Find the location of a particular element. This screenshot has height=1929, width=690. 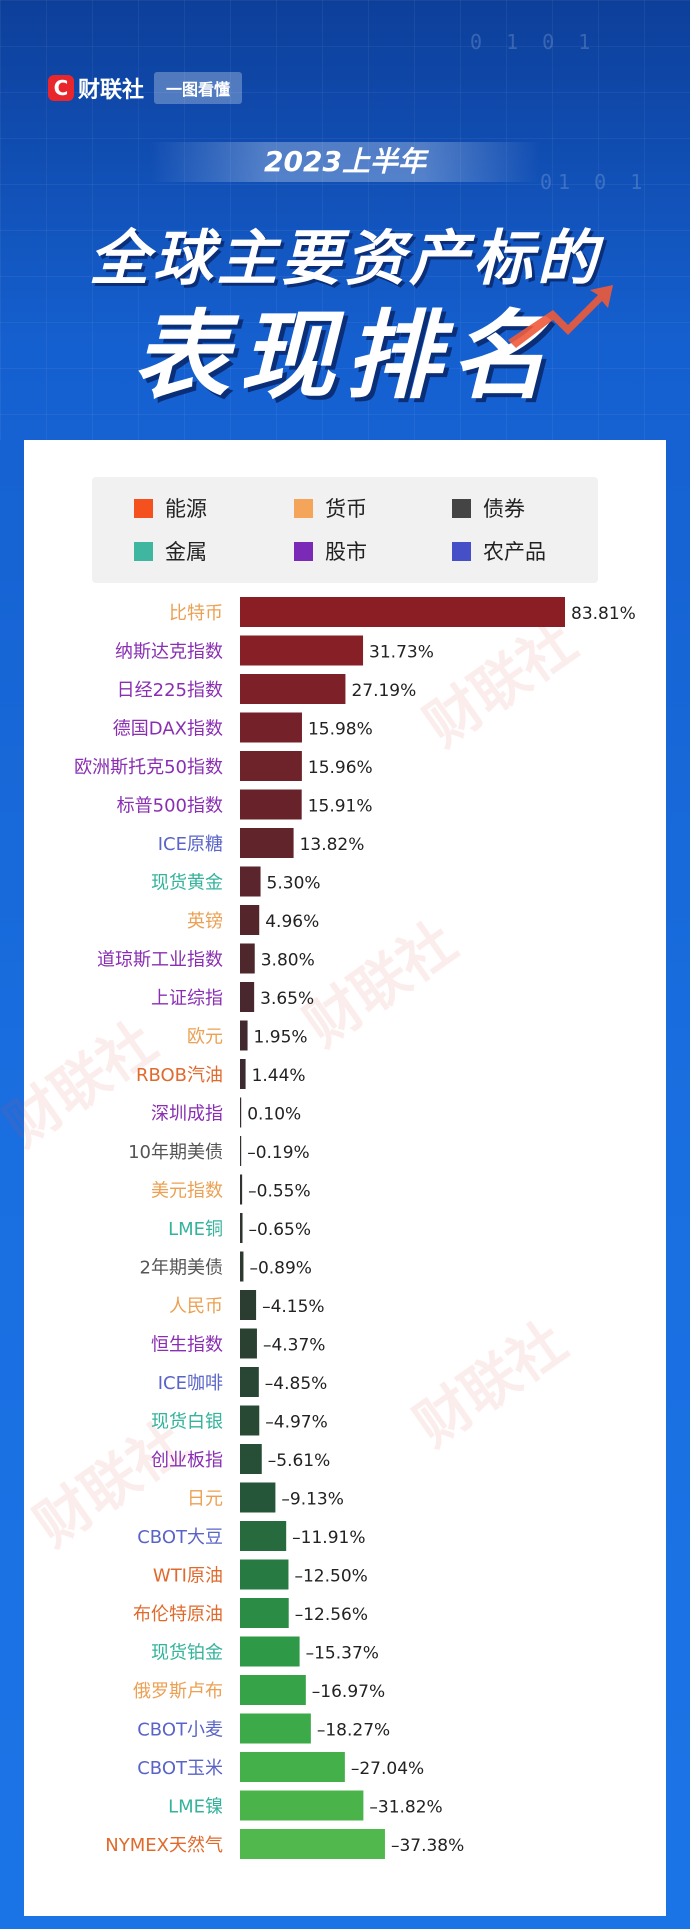

chart-row: 比特币 83.81% is located at coordinates (402, 612).